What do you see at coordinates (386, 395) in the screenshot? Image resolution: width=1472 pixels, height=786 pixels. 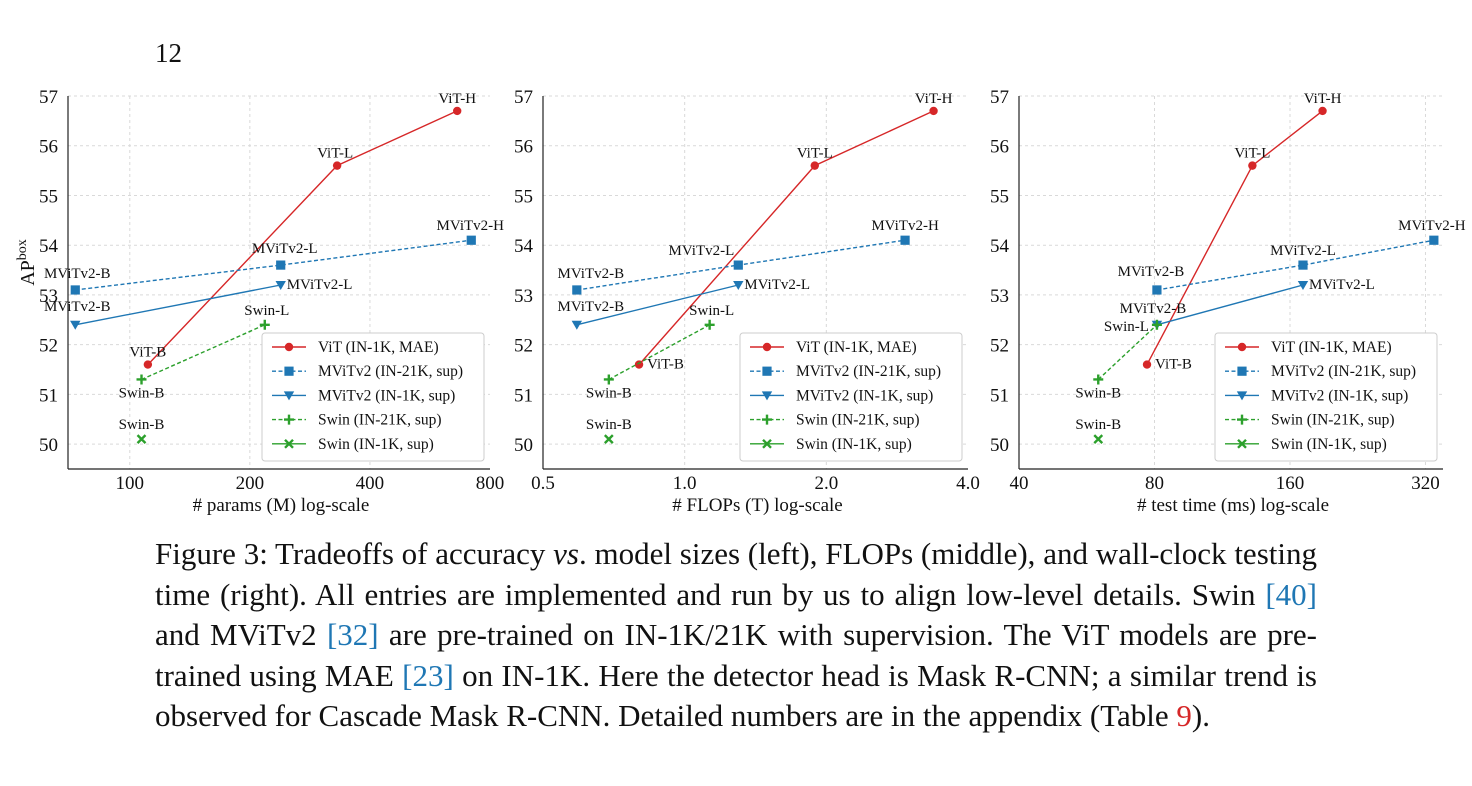 I see `legend-entry: MViTv2 (IN-1K, sup)` at bounding box center [386, 395].